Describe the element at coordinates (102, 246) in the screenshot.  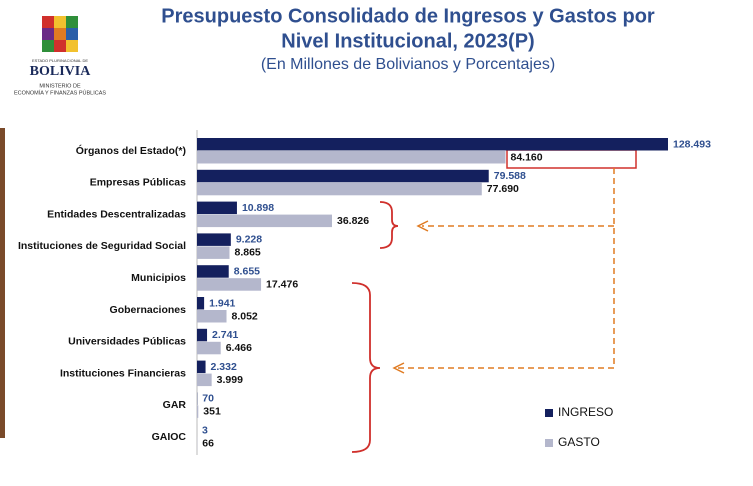
I see `category-label: Instituciones de Seguridad Social` at that location.